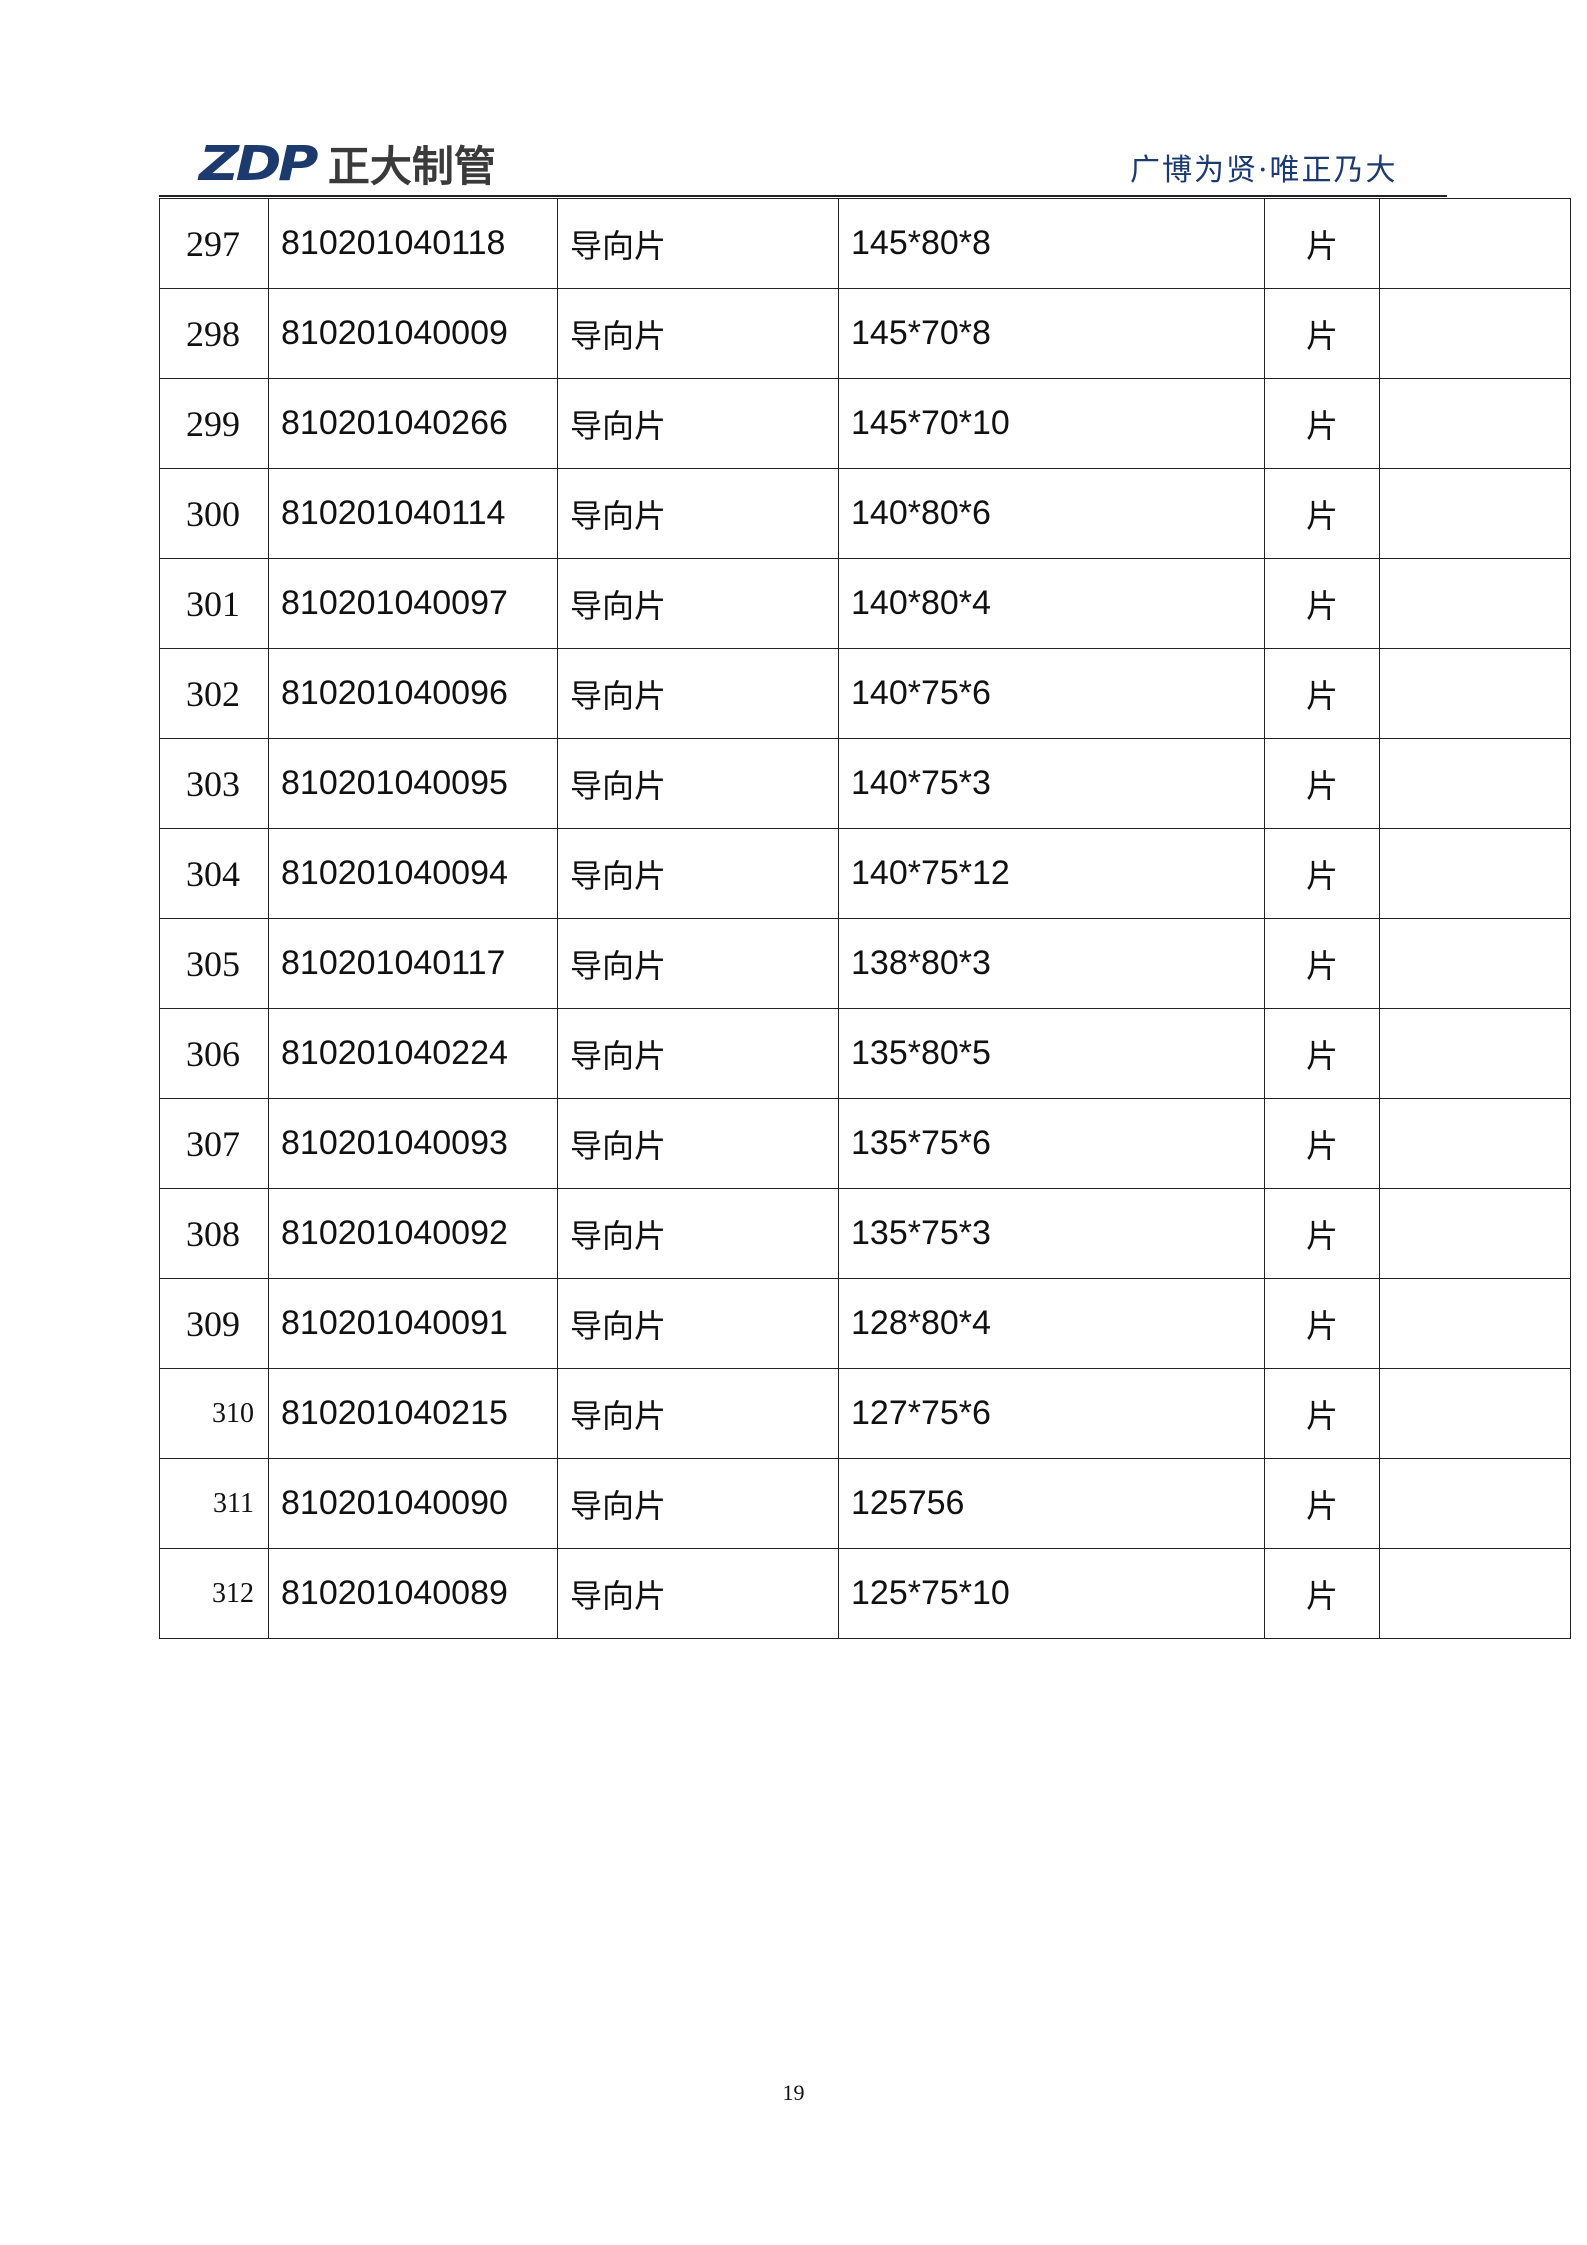 Image resolution: width=1587 pixels, height=2245 pixels. I want to click on table-row: 310 810201040215 导向片 127*75*6 片, so click(865, 1413).